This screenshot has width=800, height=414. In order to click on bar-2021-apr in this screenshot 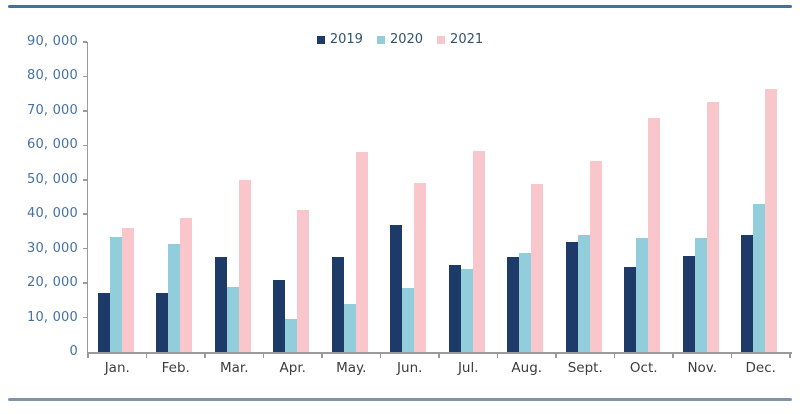, I will do `click(303, 281)`.